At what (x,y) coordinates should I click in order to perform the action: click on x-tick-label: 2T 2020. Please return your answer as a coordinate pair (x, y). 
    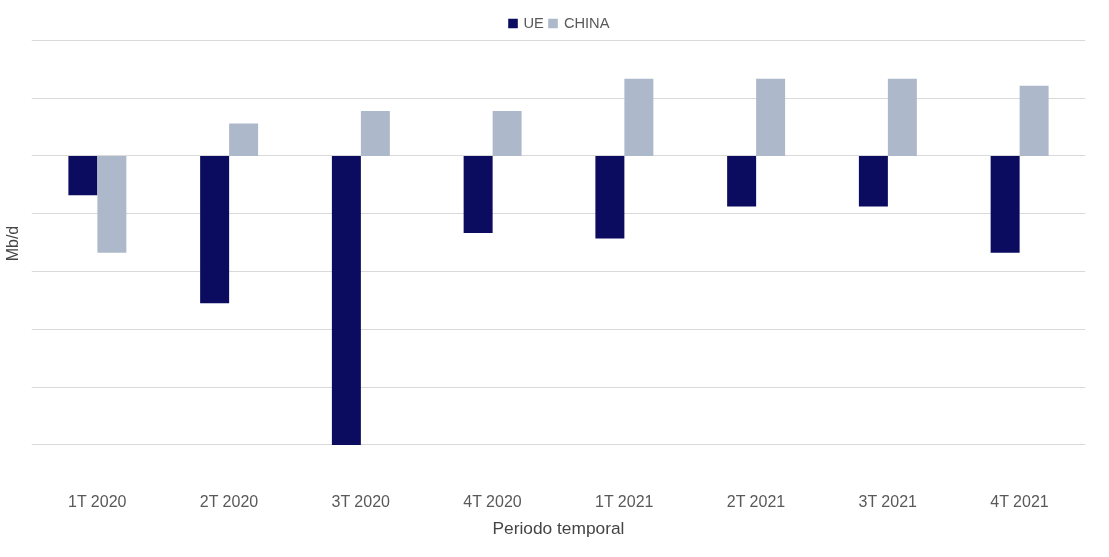
    Looking at the image, I should click on (229, 501).